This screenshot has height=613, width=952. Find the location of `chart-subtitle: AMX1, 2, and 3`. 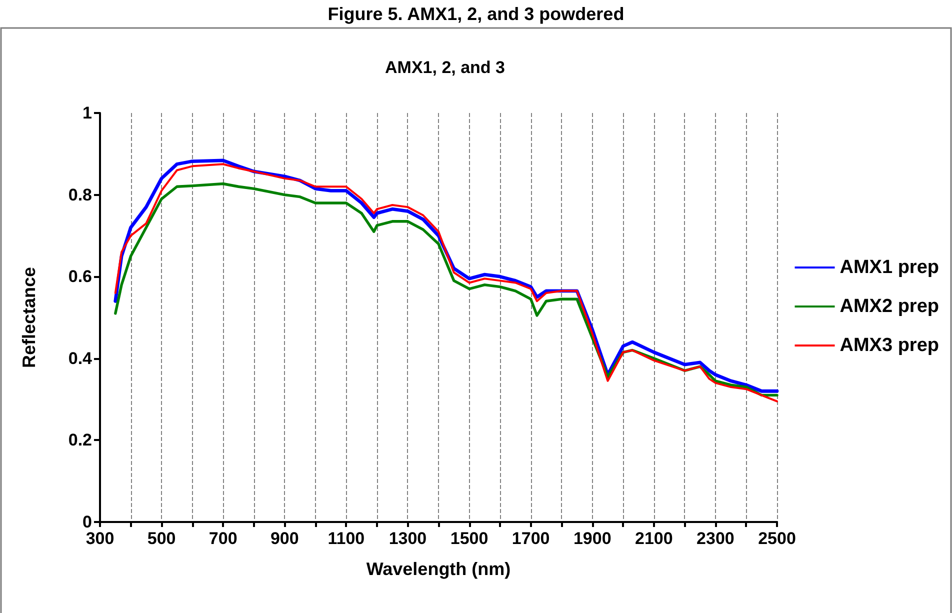

chart-subtitle: AMX1, 2, and 3 is located at coordinates (445, 67).